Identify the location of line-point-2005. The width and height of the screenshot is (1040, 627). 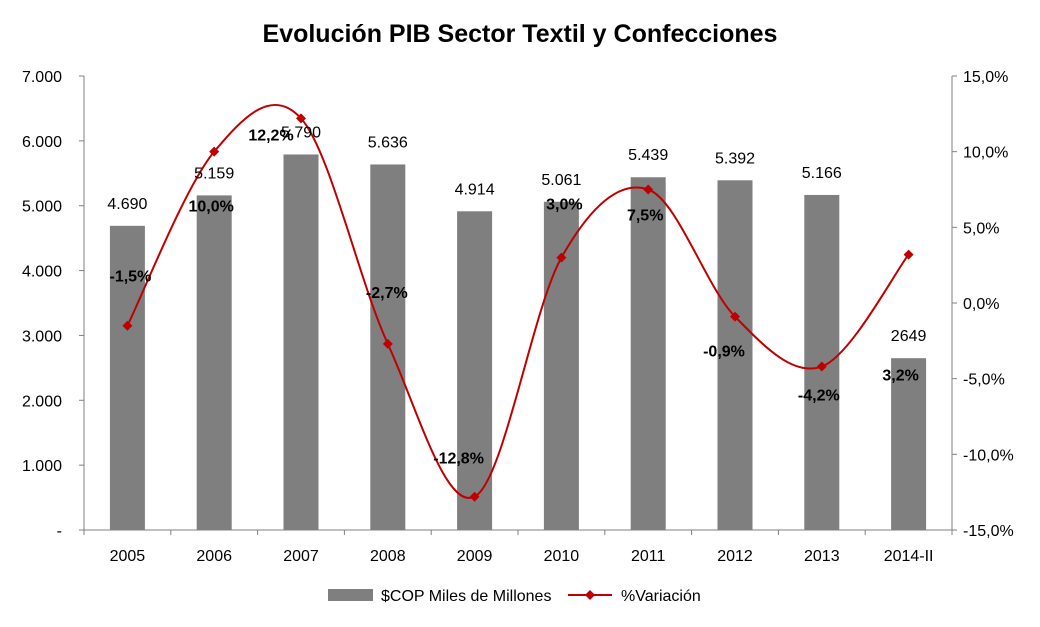
(127, 325).